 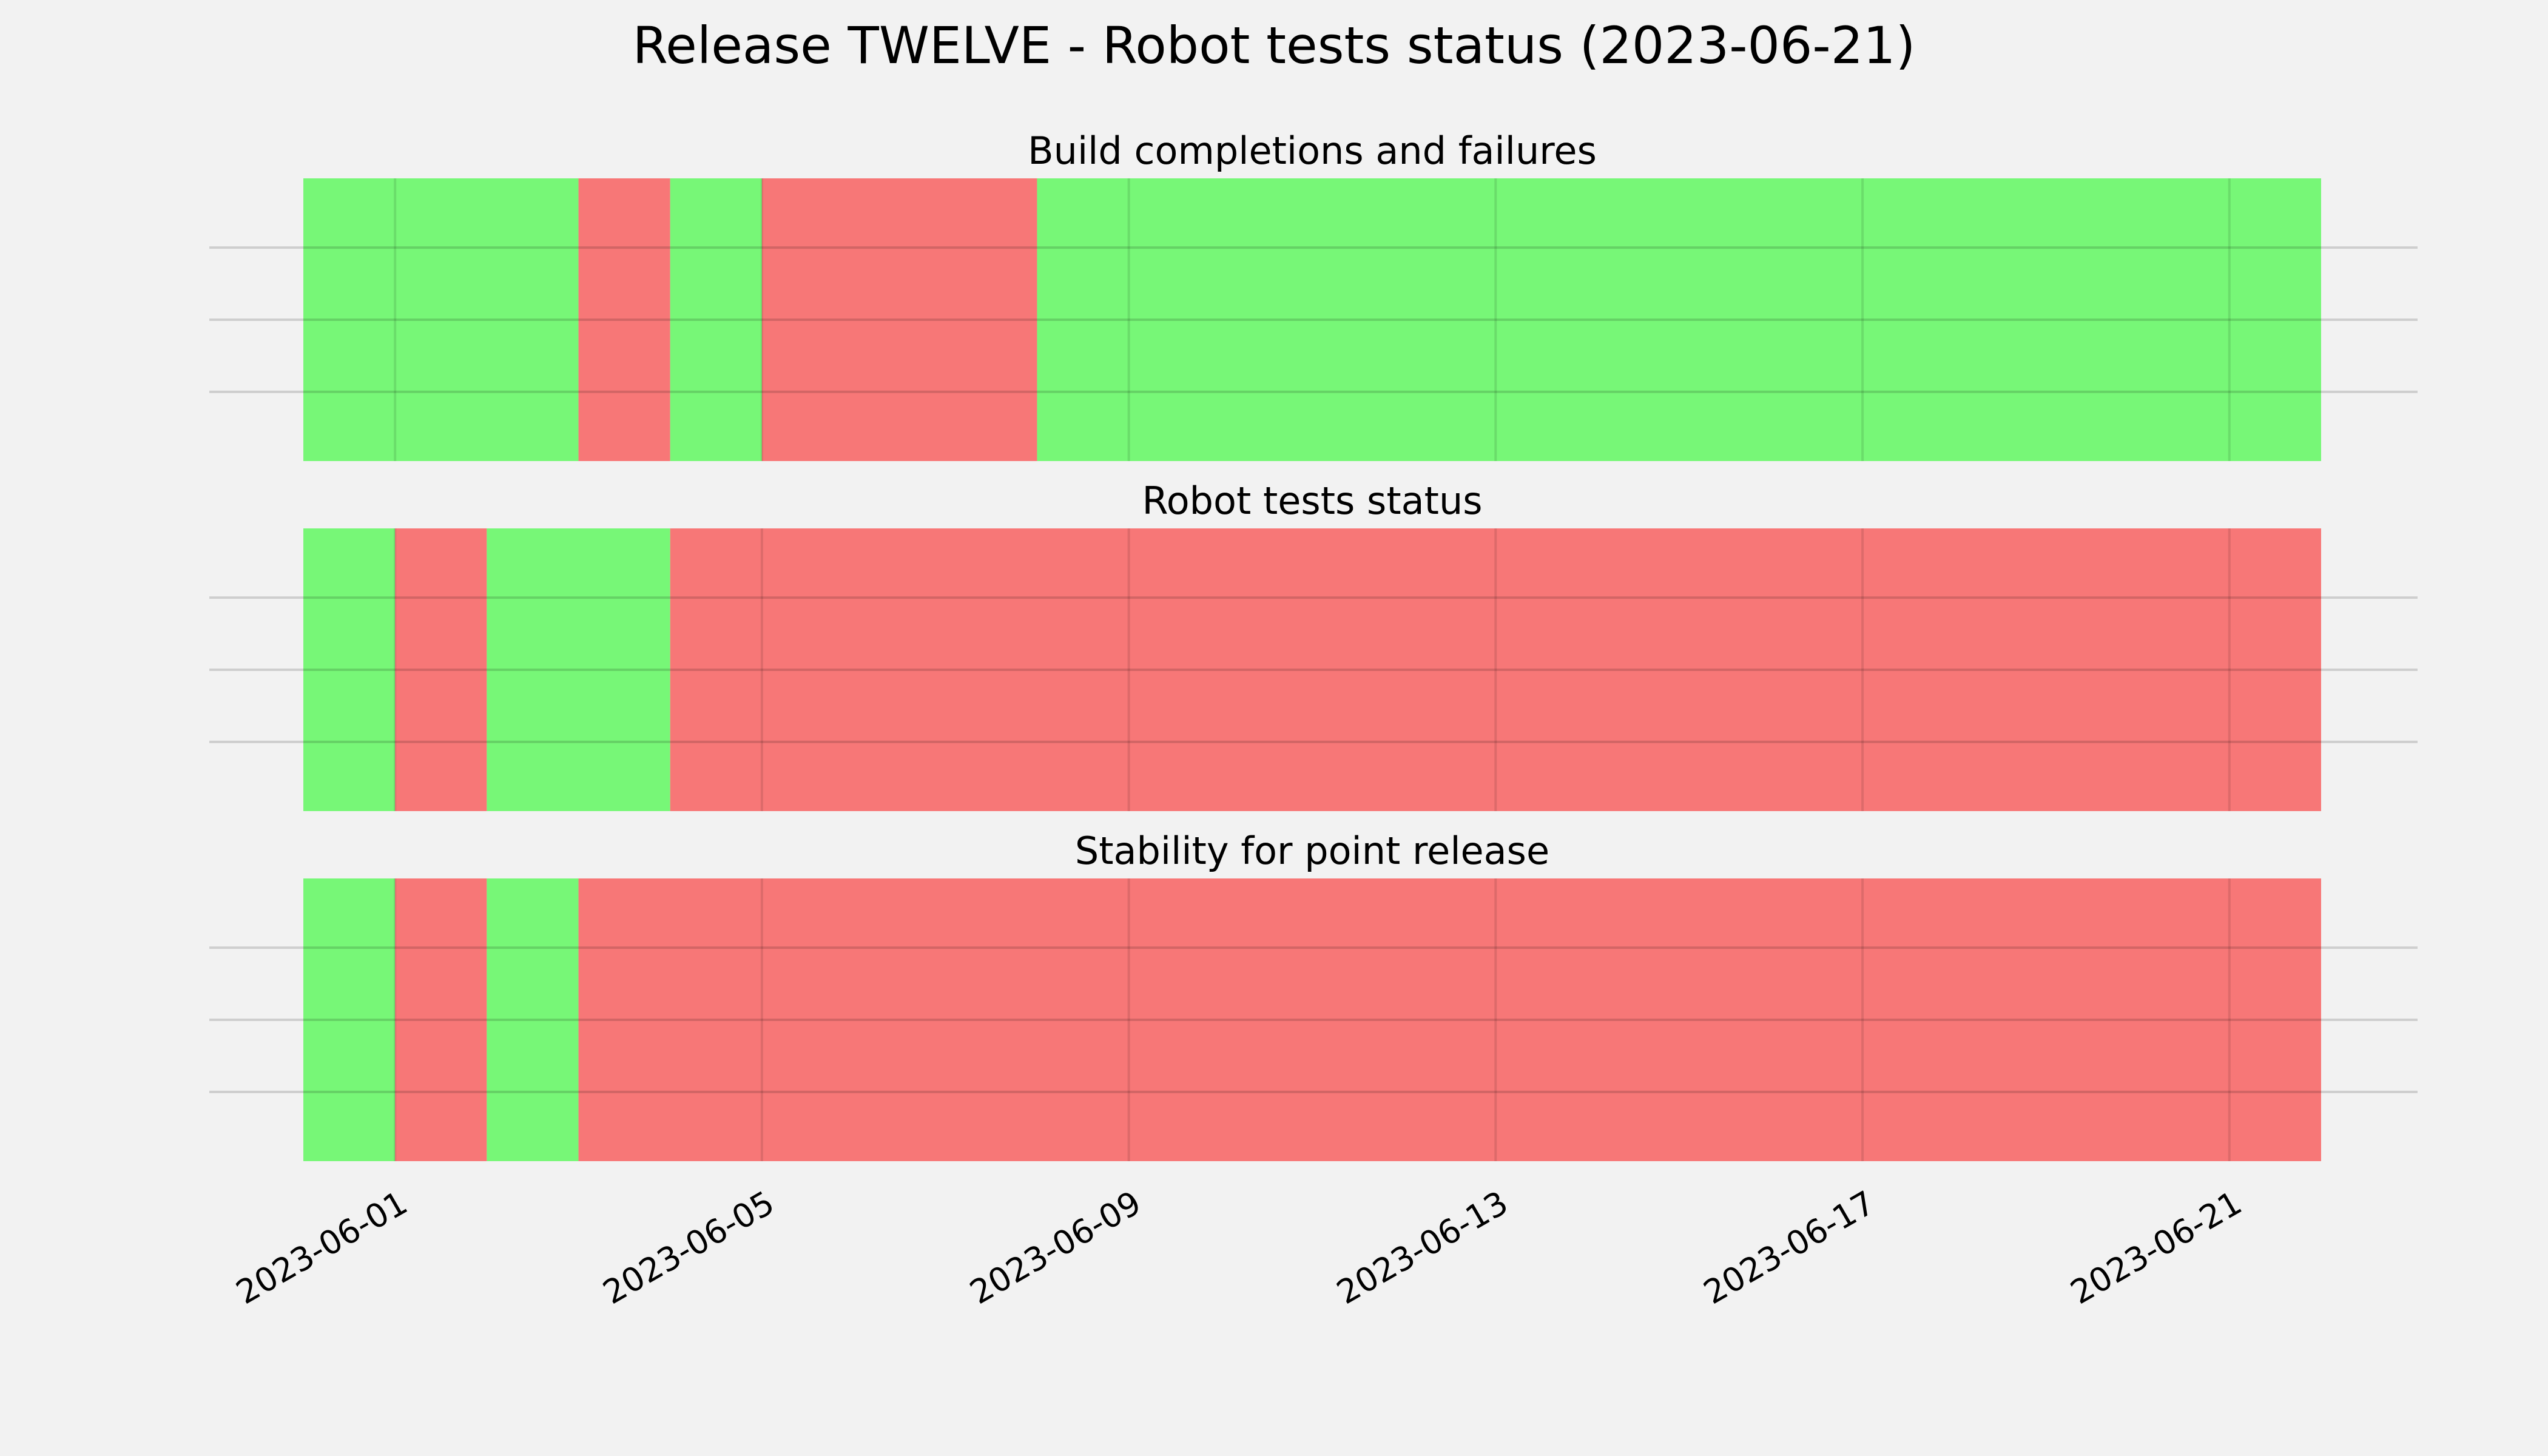 What do you see at coordinates (1312, 851) in the screenshot?
I see `panel-title: Stability for point release` at bounding box center [1312, 851].